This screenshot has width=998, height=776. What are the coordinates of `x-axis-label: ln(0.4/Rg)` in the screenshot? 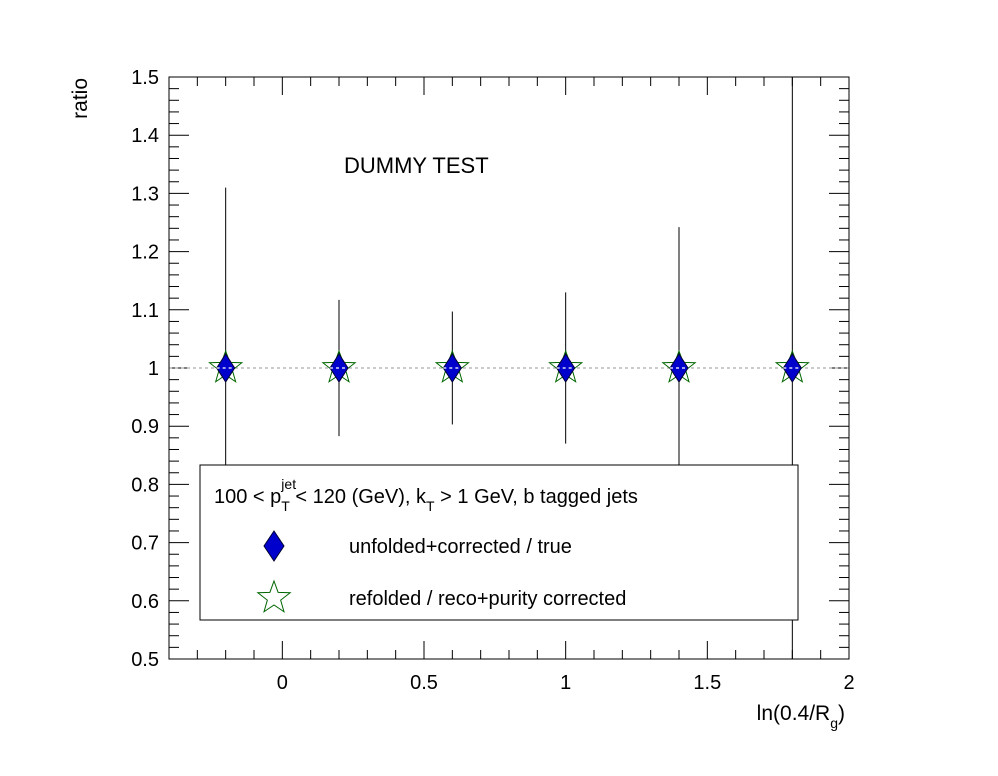 It's located at (801, 716).